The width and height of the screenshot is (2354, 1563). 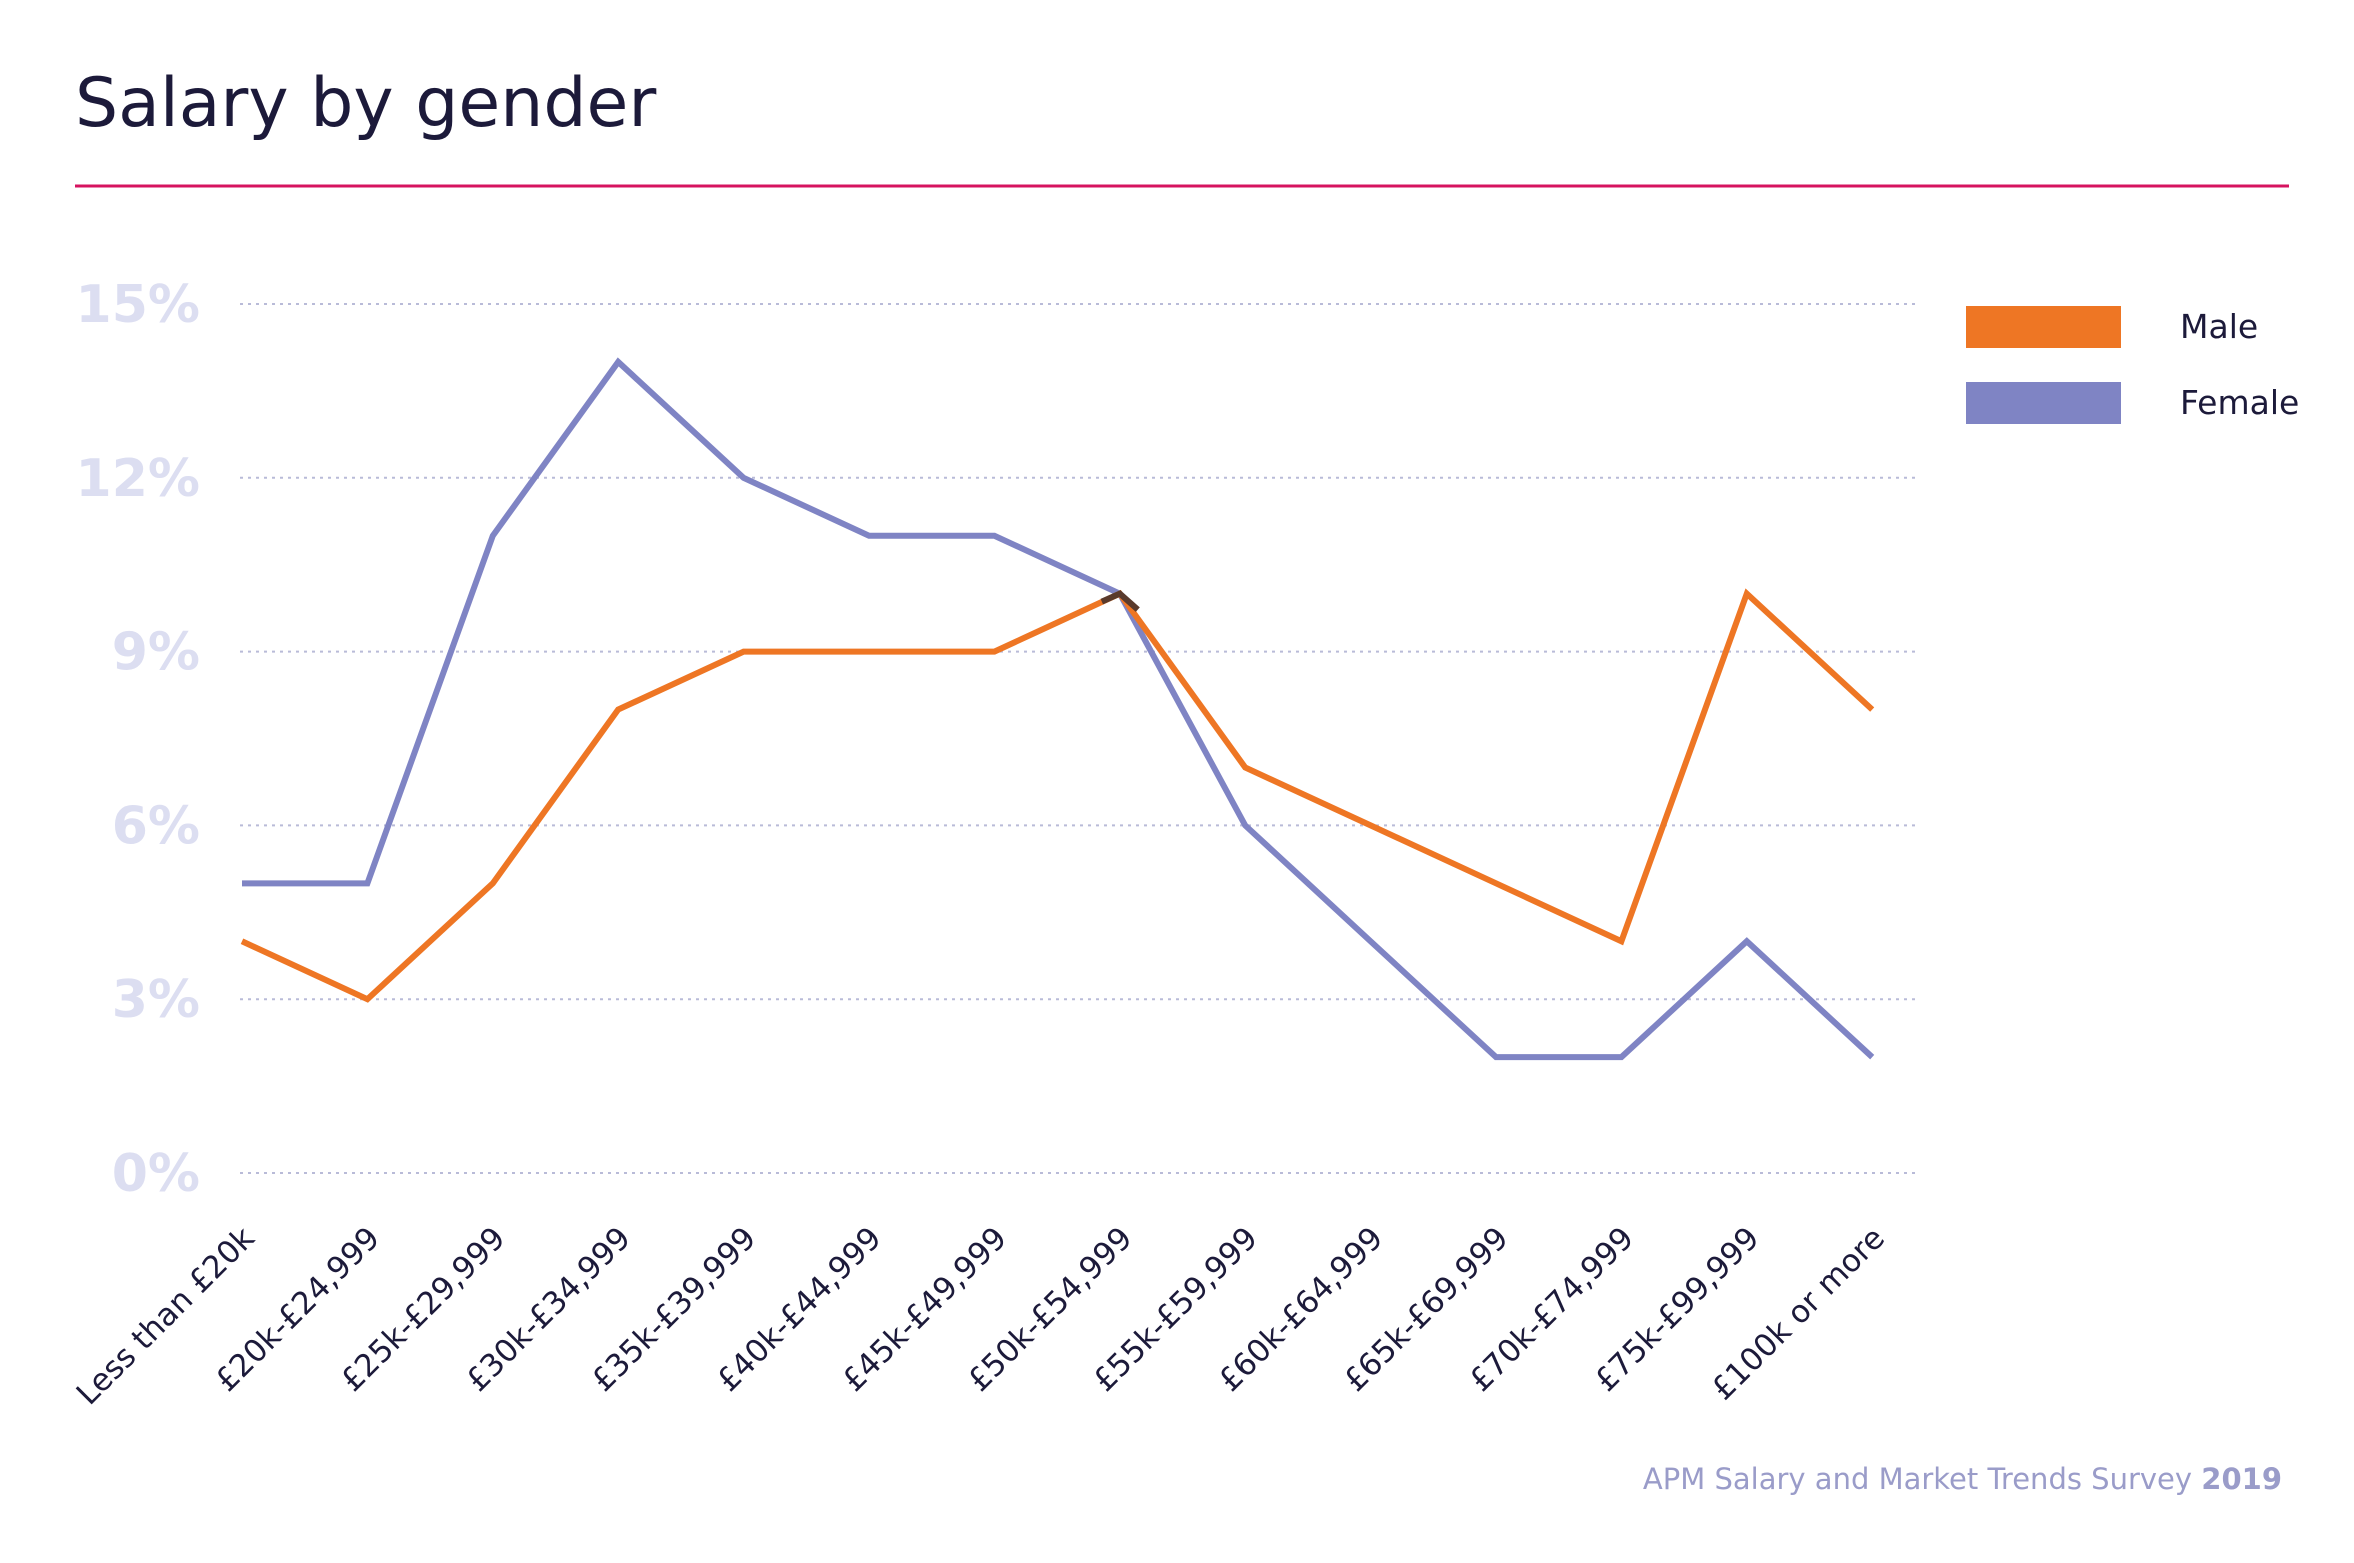 I want to click on y-tick-label: 9%, so click(x=156, y=653).